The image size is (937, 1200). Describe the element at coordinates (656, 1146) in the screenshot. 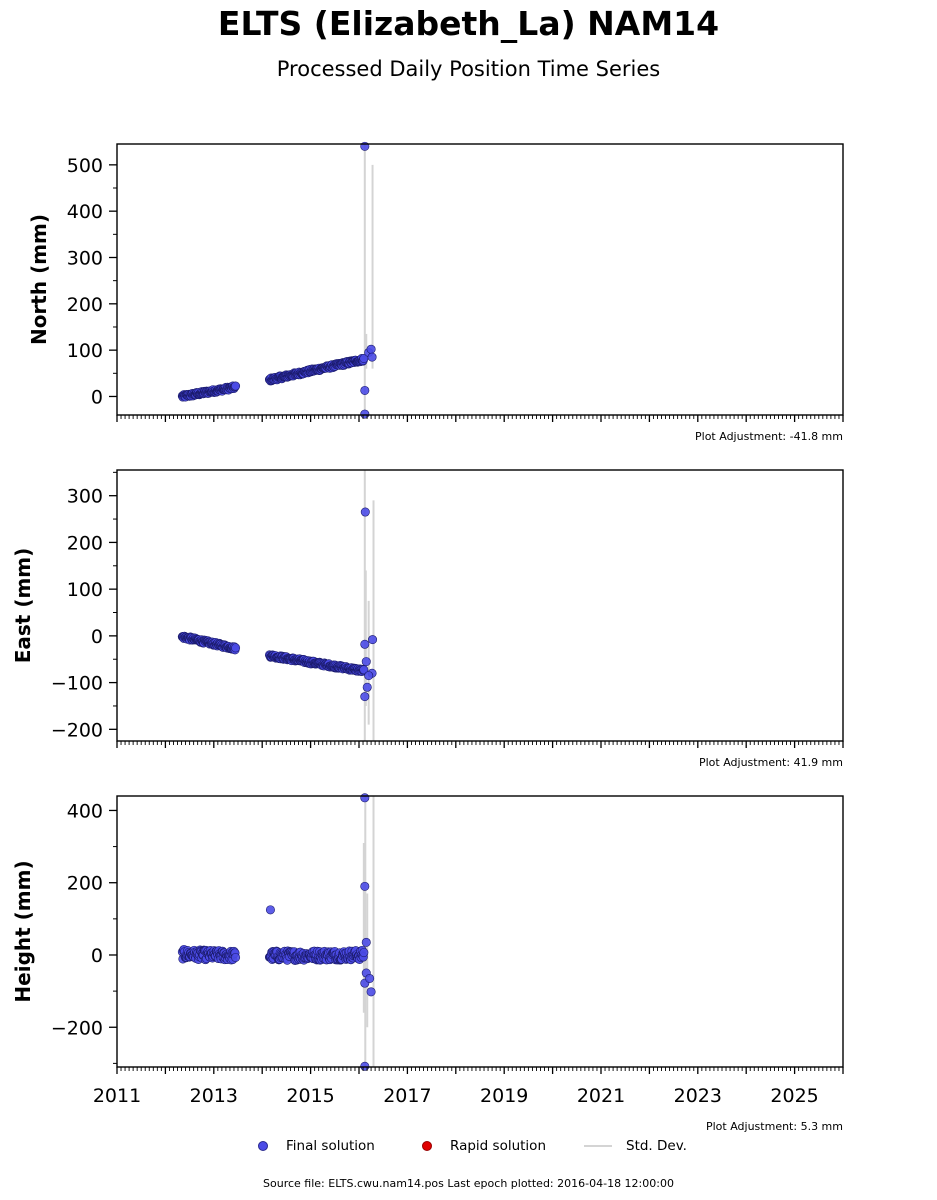

I see `legend-stddev-label: Std. Dev.` at that location.